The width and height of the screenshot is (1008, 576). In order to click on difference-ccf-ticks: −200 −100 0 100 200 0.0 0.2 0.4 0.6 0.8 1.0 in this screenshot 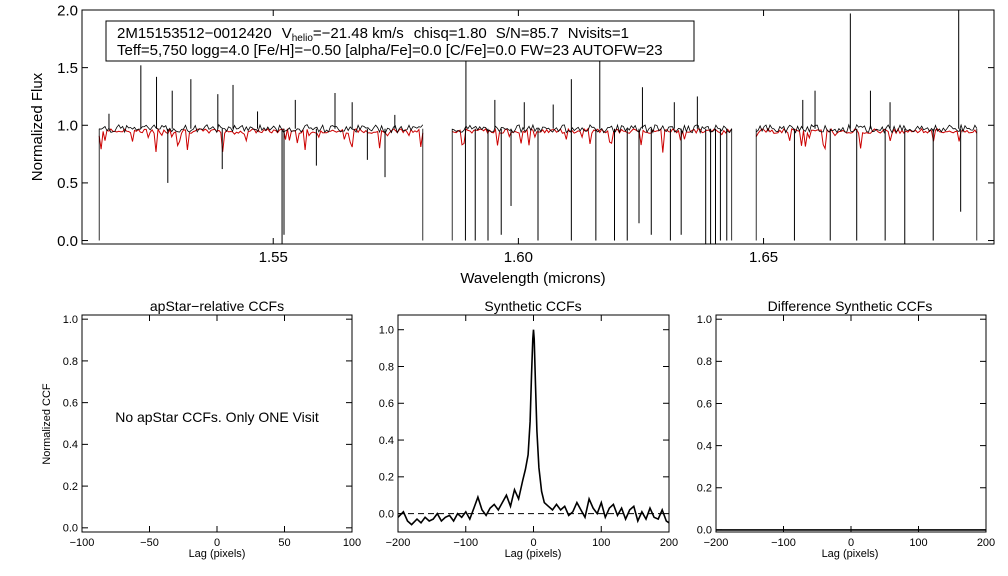, I will do `click(846, 431)`.